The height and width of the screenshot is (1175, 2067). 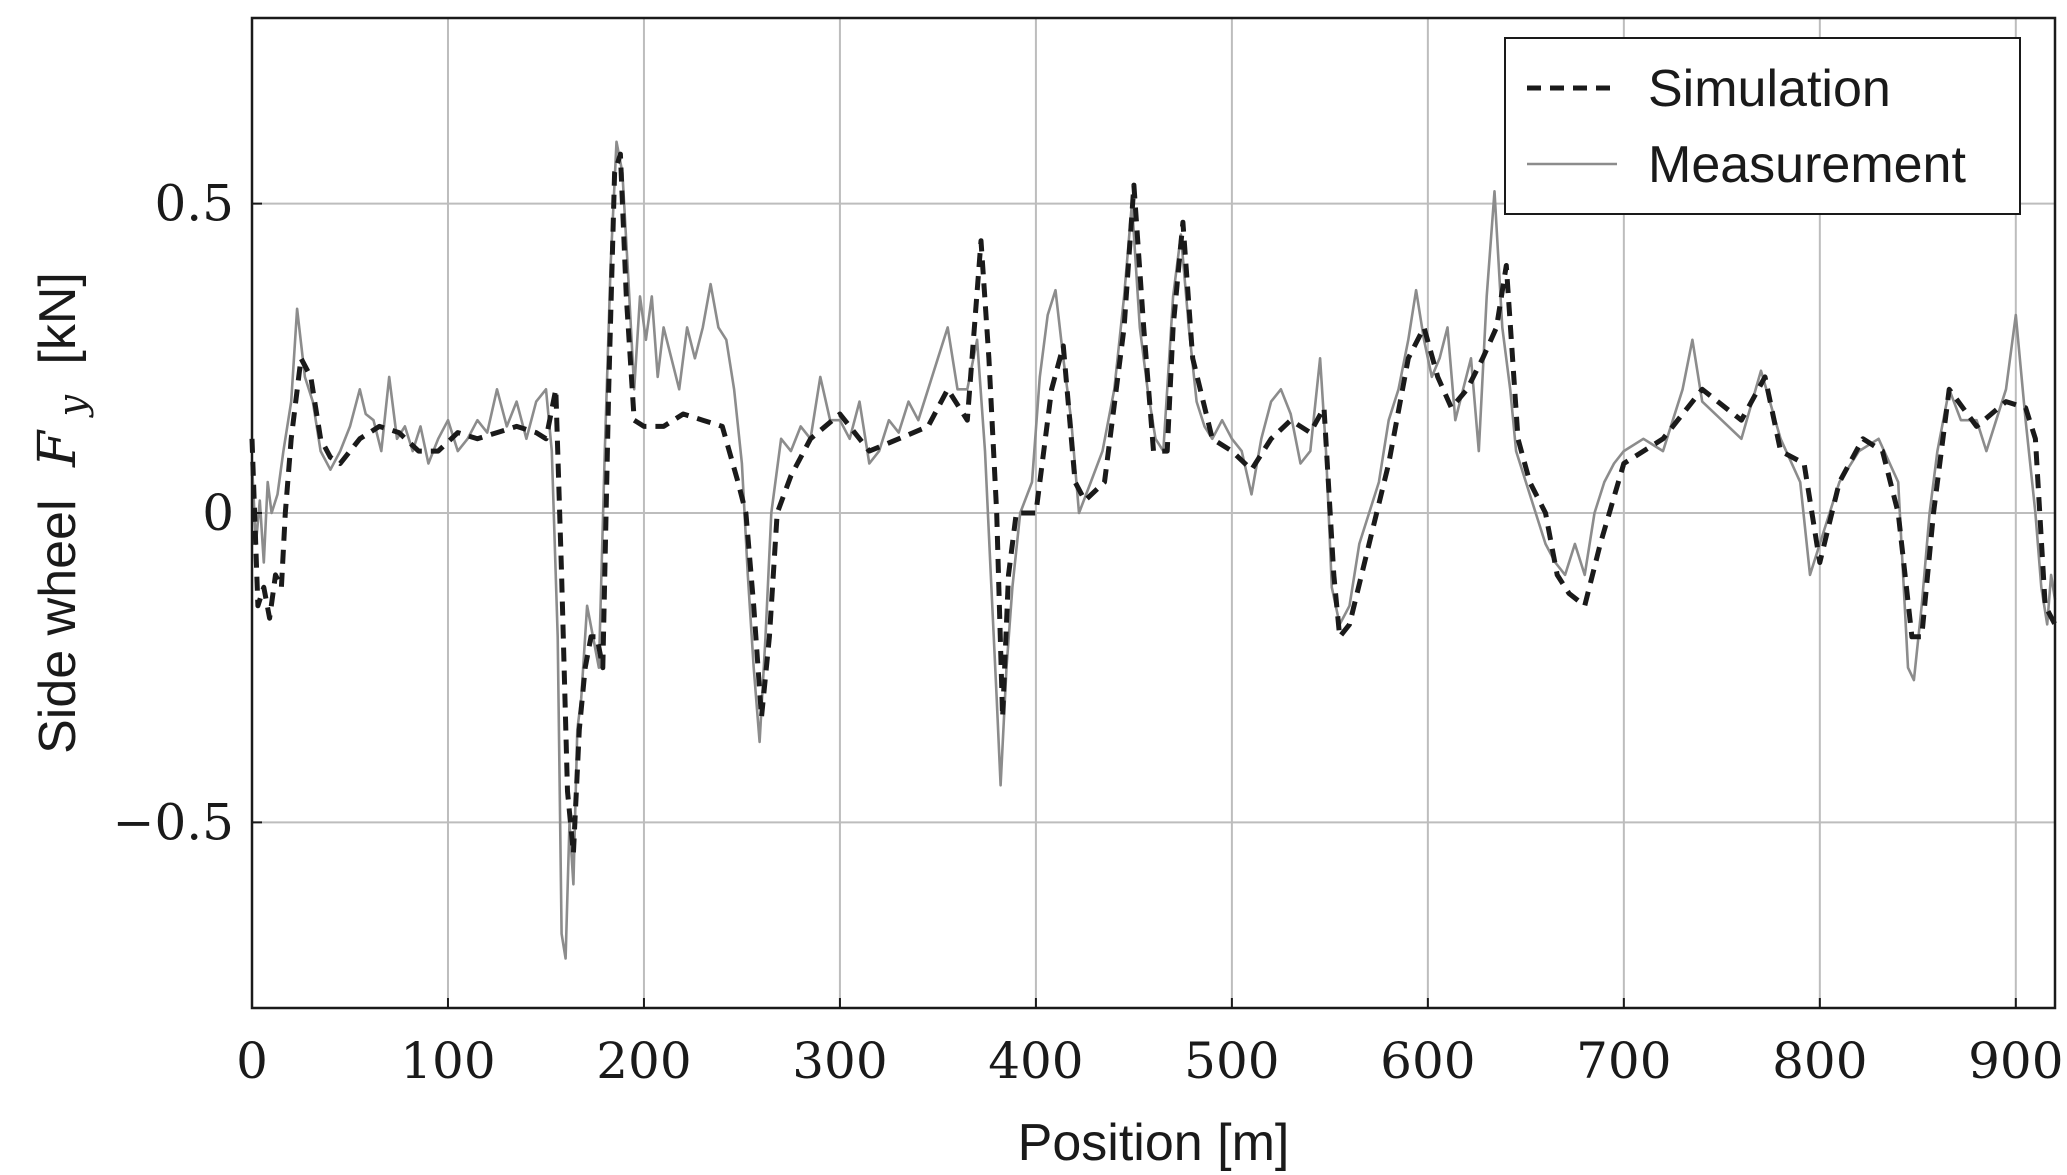 I want to click on y-axis-title: Side wheel F y [kN], so click(x=62, y=513).